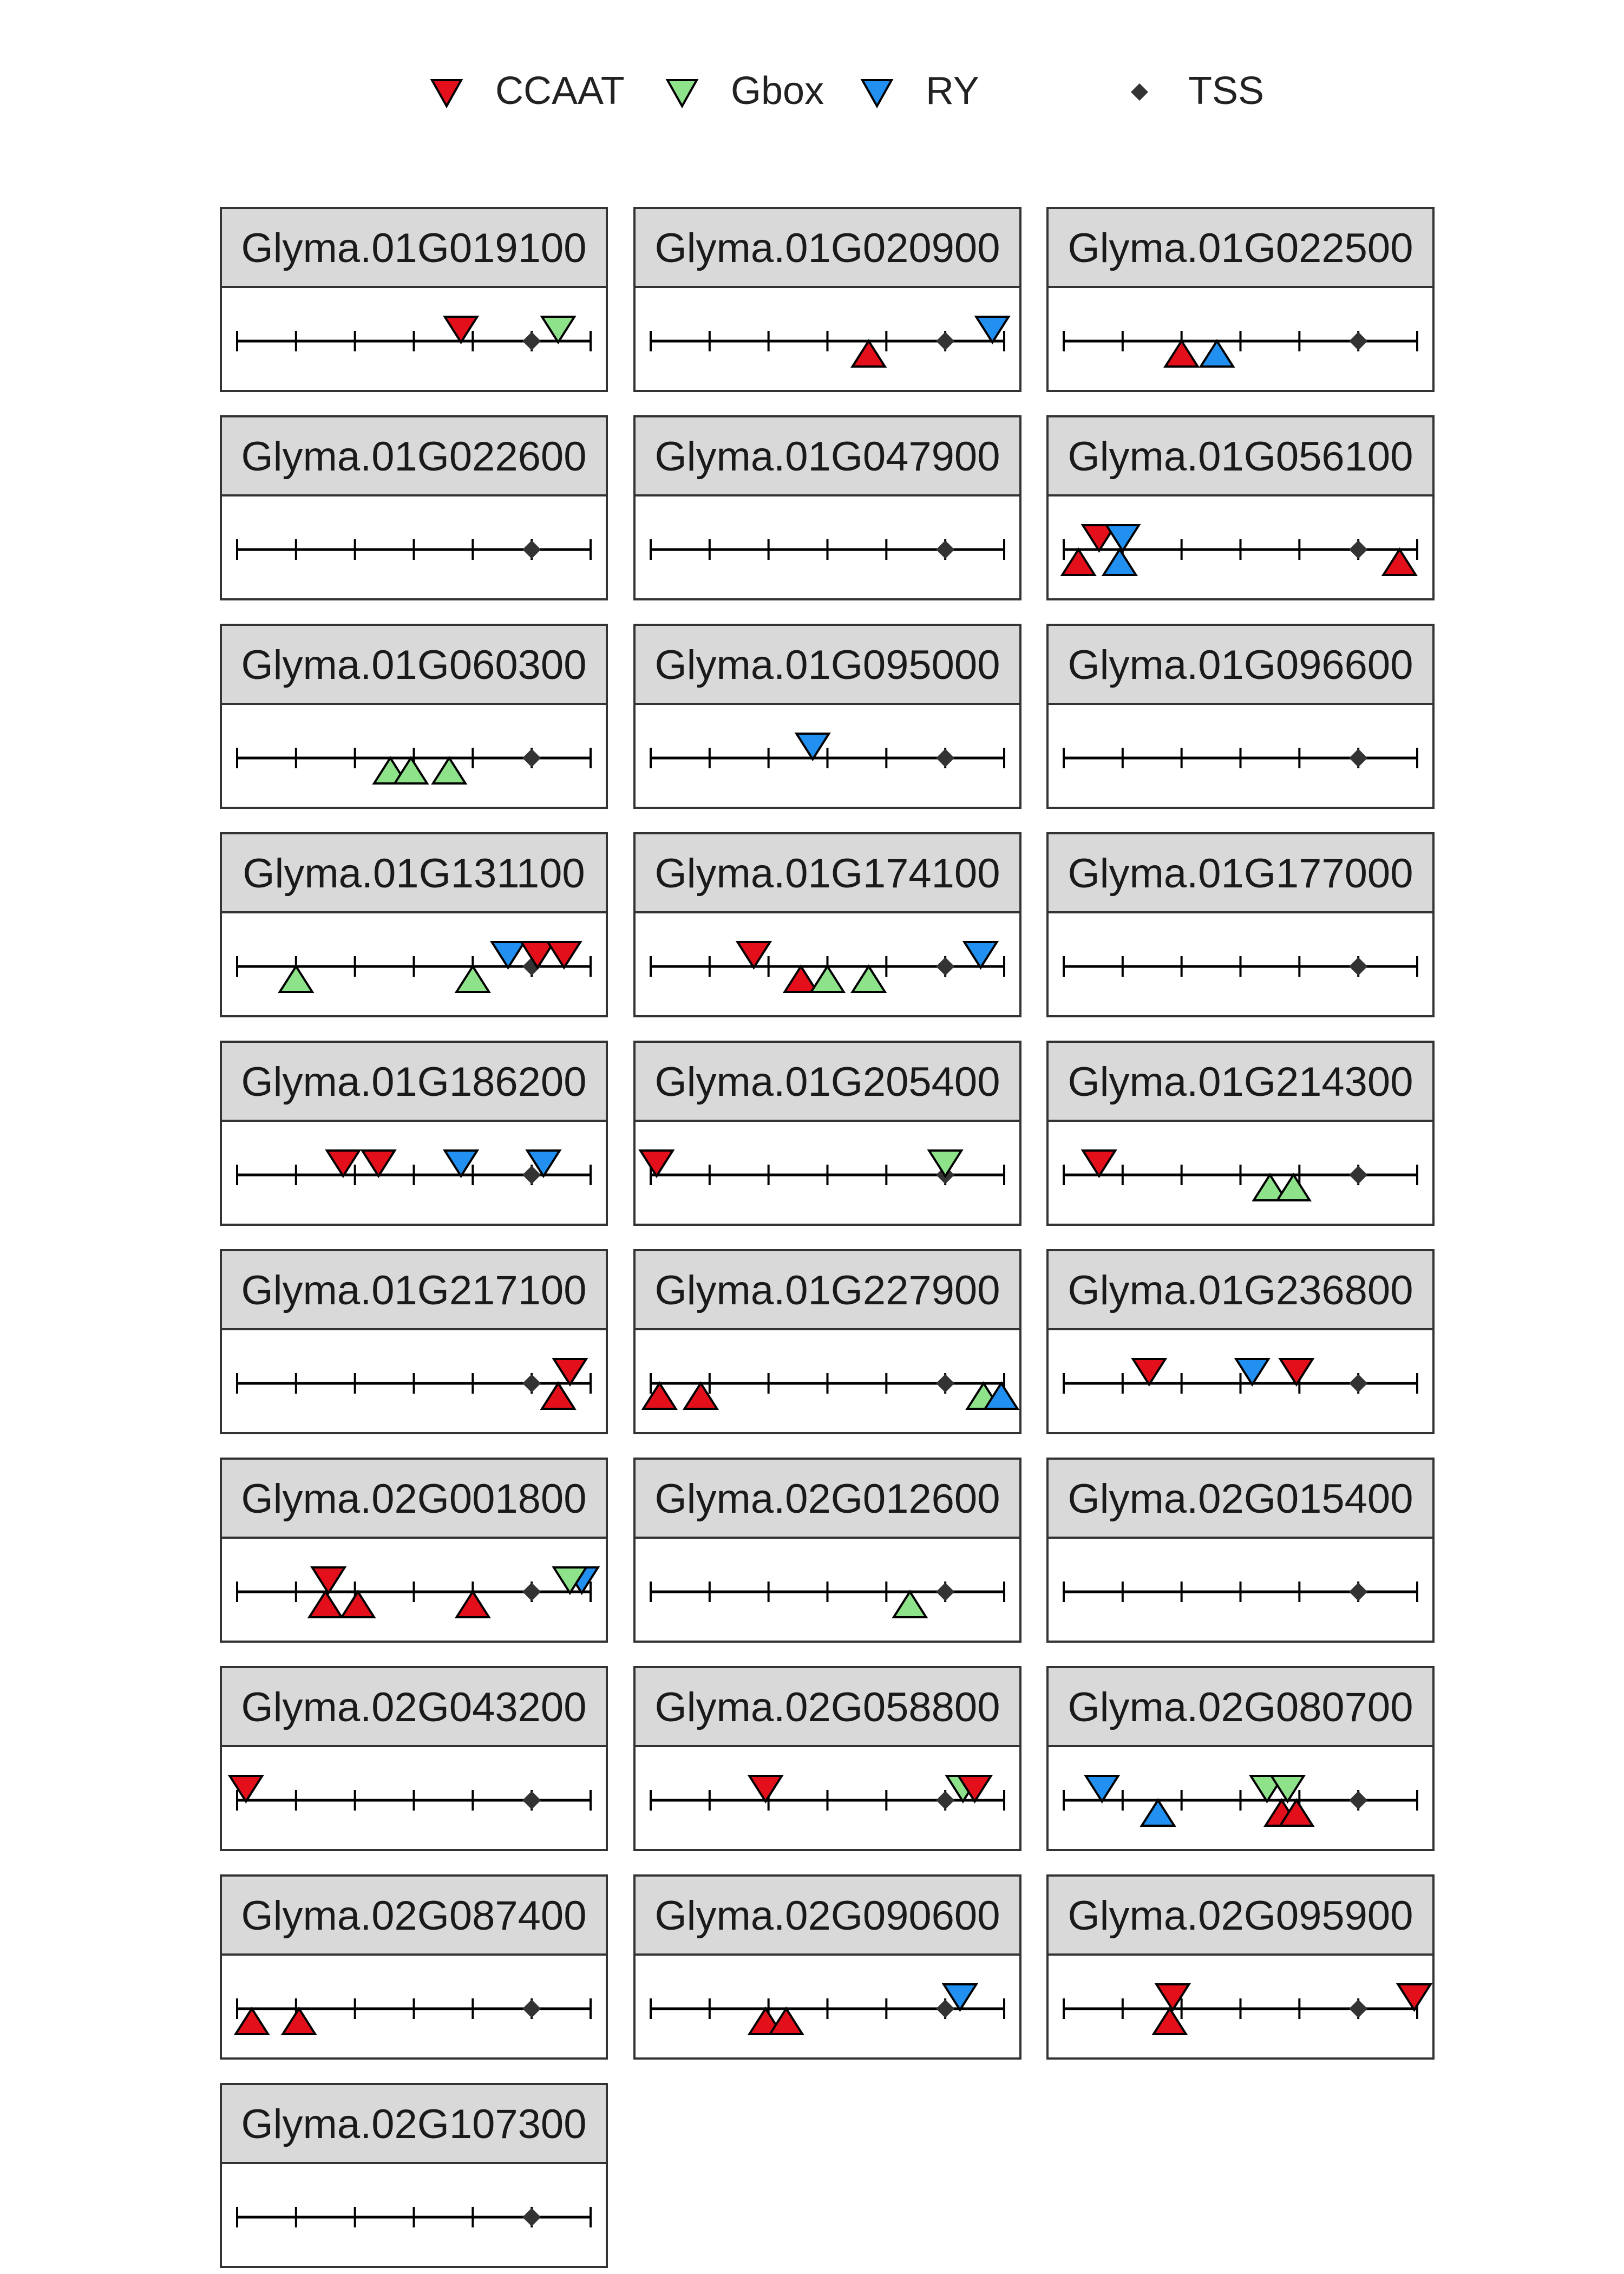 This screenshot has width=1624, height=2274. I want to click on legend-item-gbox: Gbox, so click(744, 91).